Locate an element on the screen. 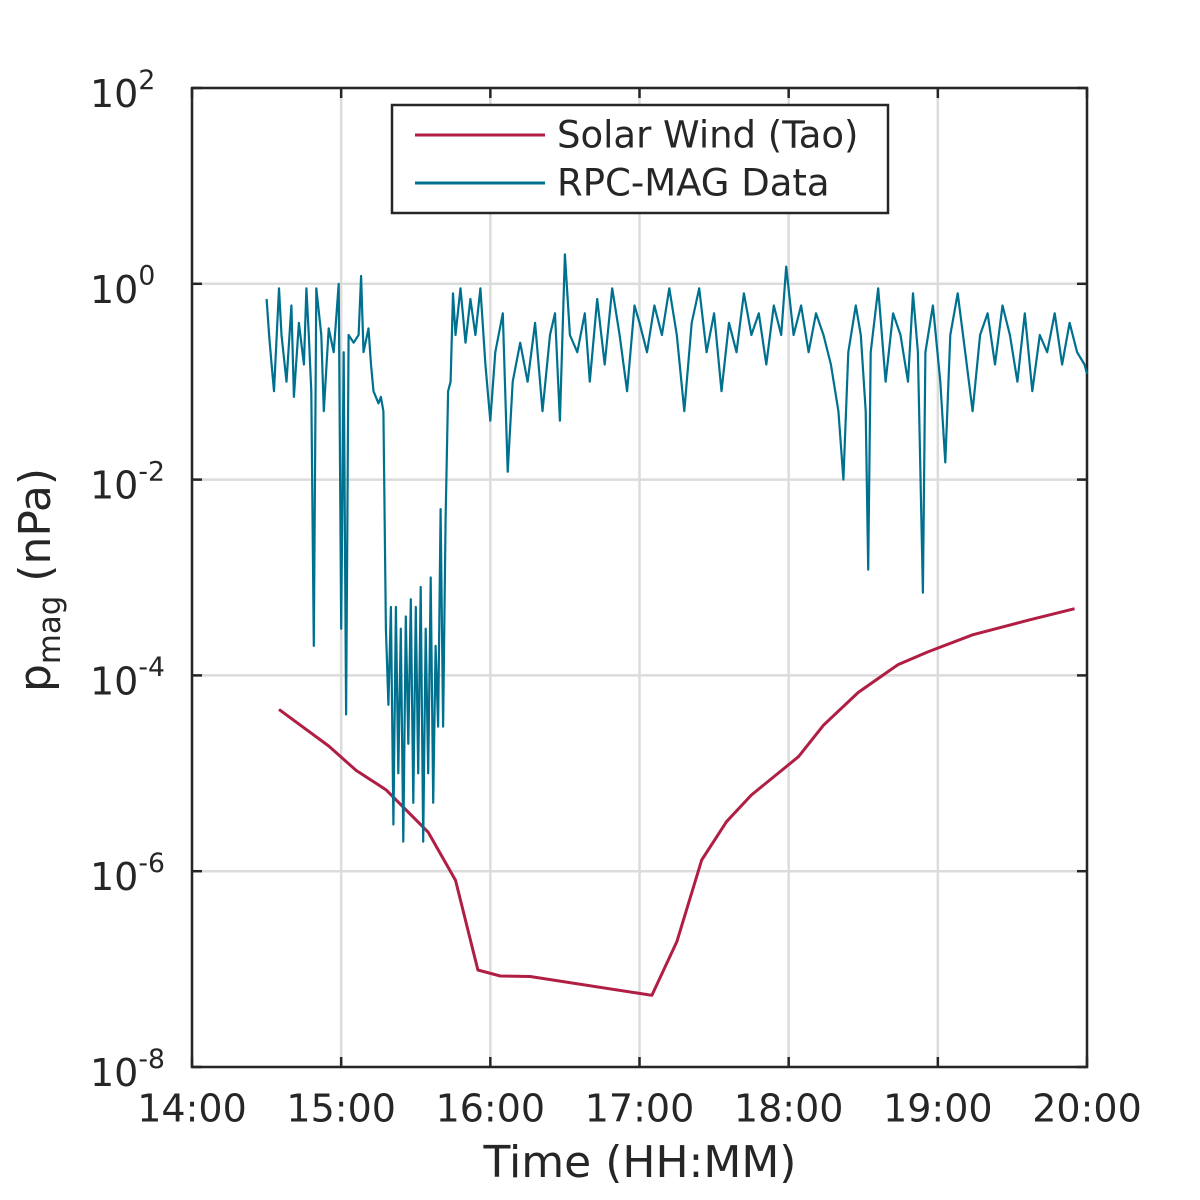 The height and width of the screenshot is (1200, 1200). x-tick-label: 18:00 is located at coordinates (789, 1109).